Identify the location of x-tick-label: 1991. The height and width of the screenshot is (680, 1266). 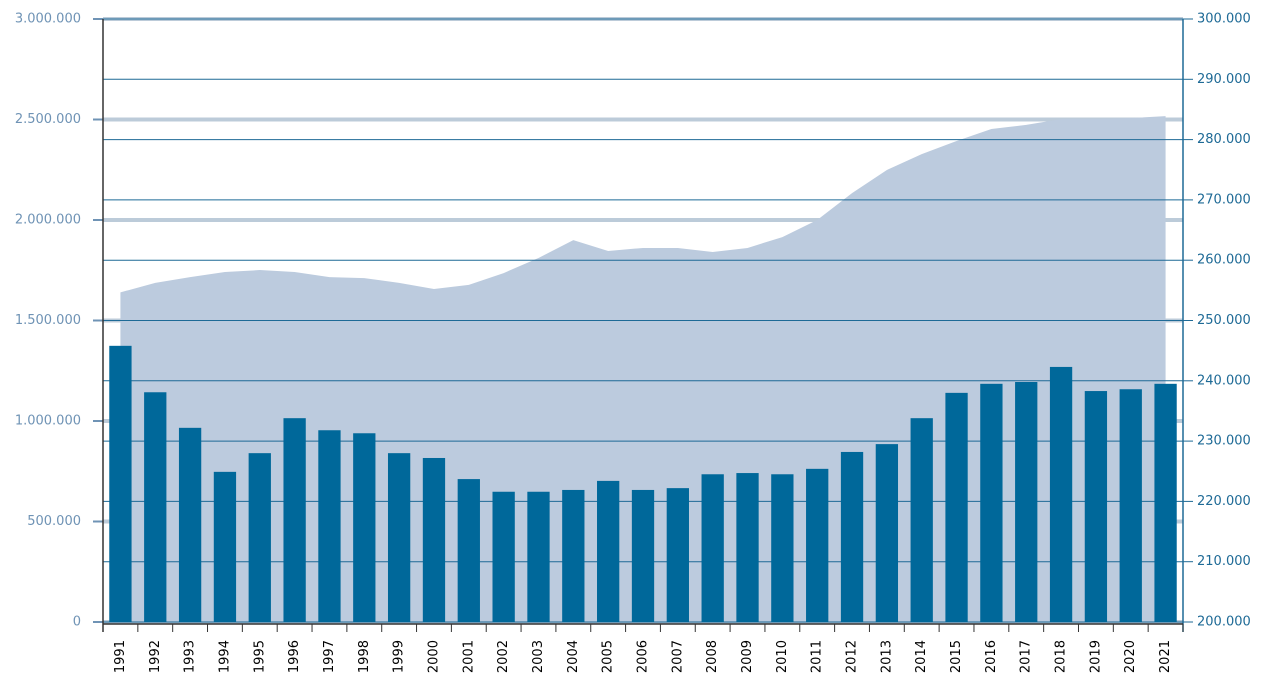
(120, 656).